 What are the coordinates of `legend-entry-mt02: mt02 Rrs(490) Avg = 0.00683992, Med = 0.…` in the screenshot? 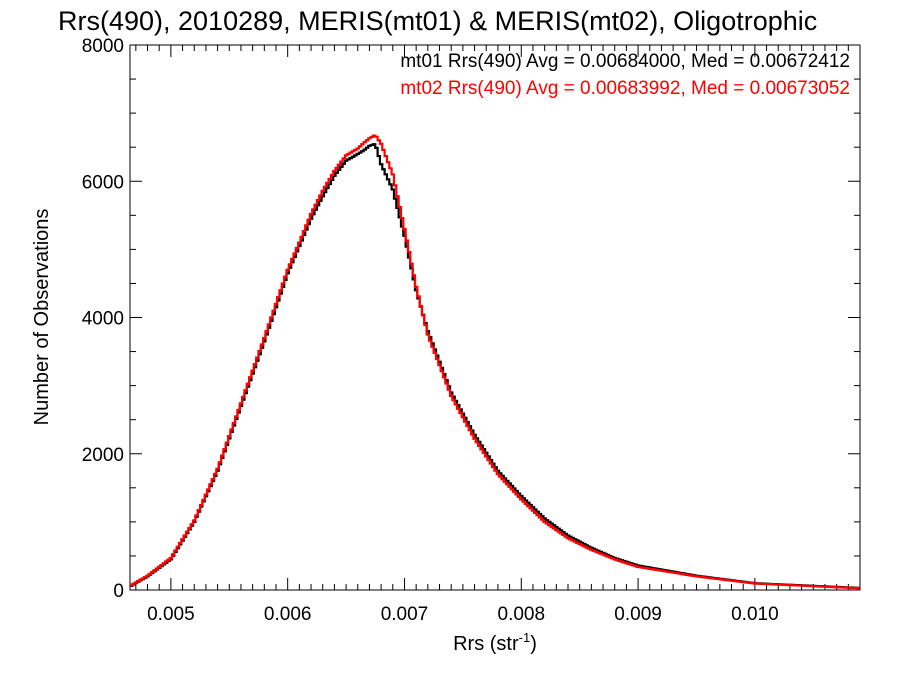 It's located at (625, 88).